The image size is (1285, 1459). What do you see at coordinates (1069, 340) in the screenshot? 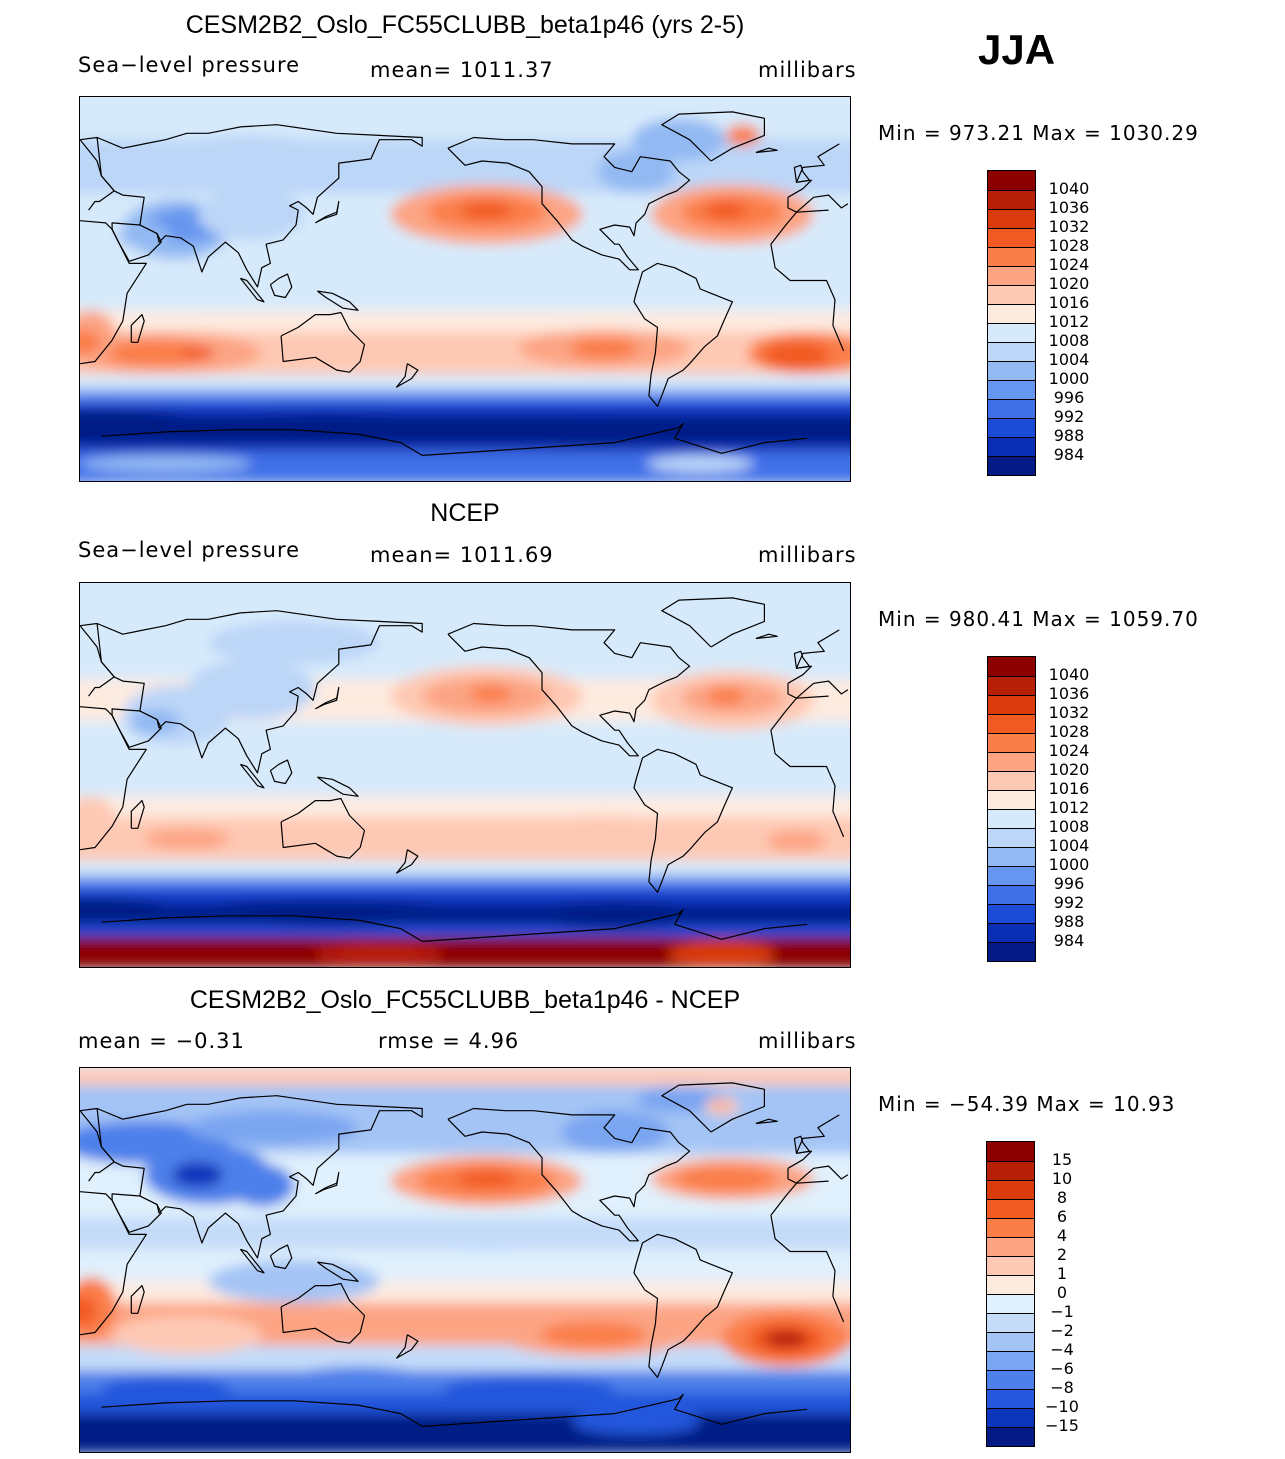
I see `colorbar-tick-label: 1008` at bounding box center [1069, 340].